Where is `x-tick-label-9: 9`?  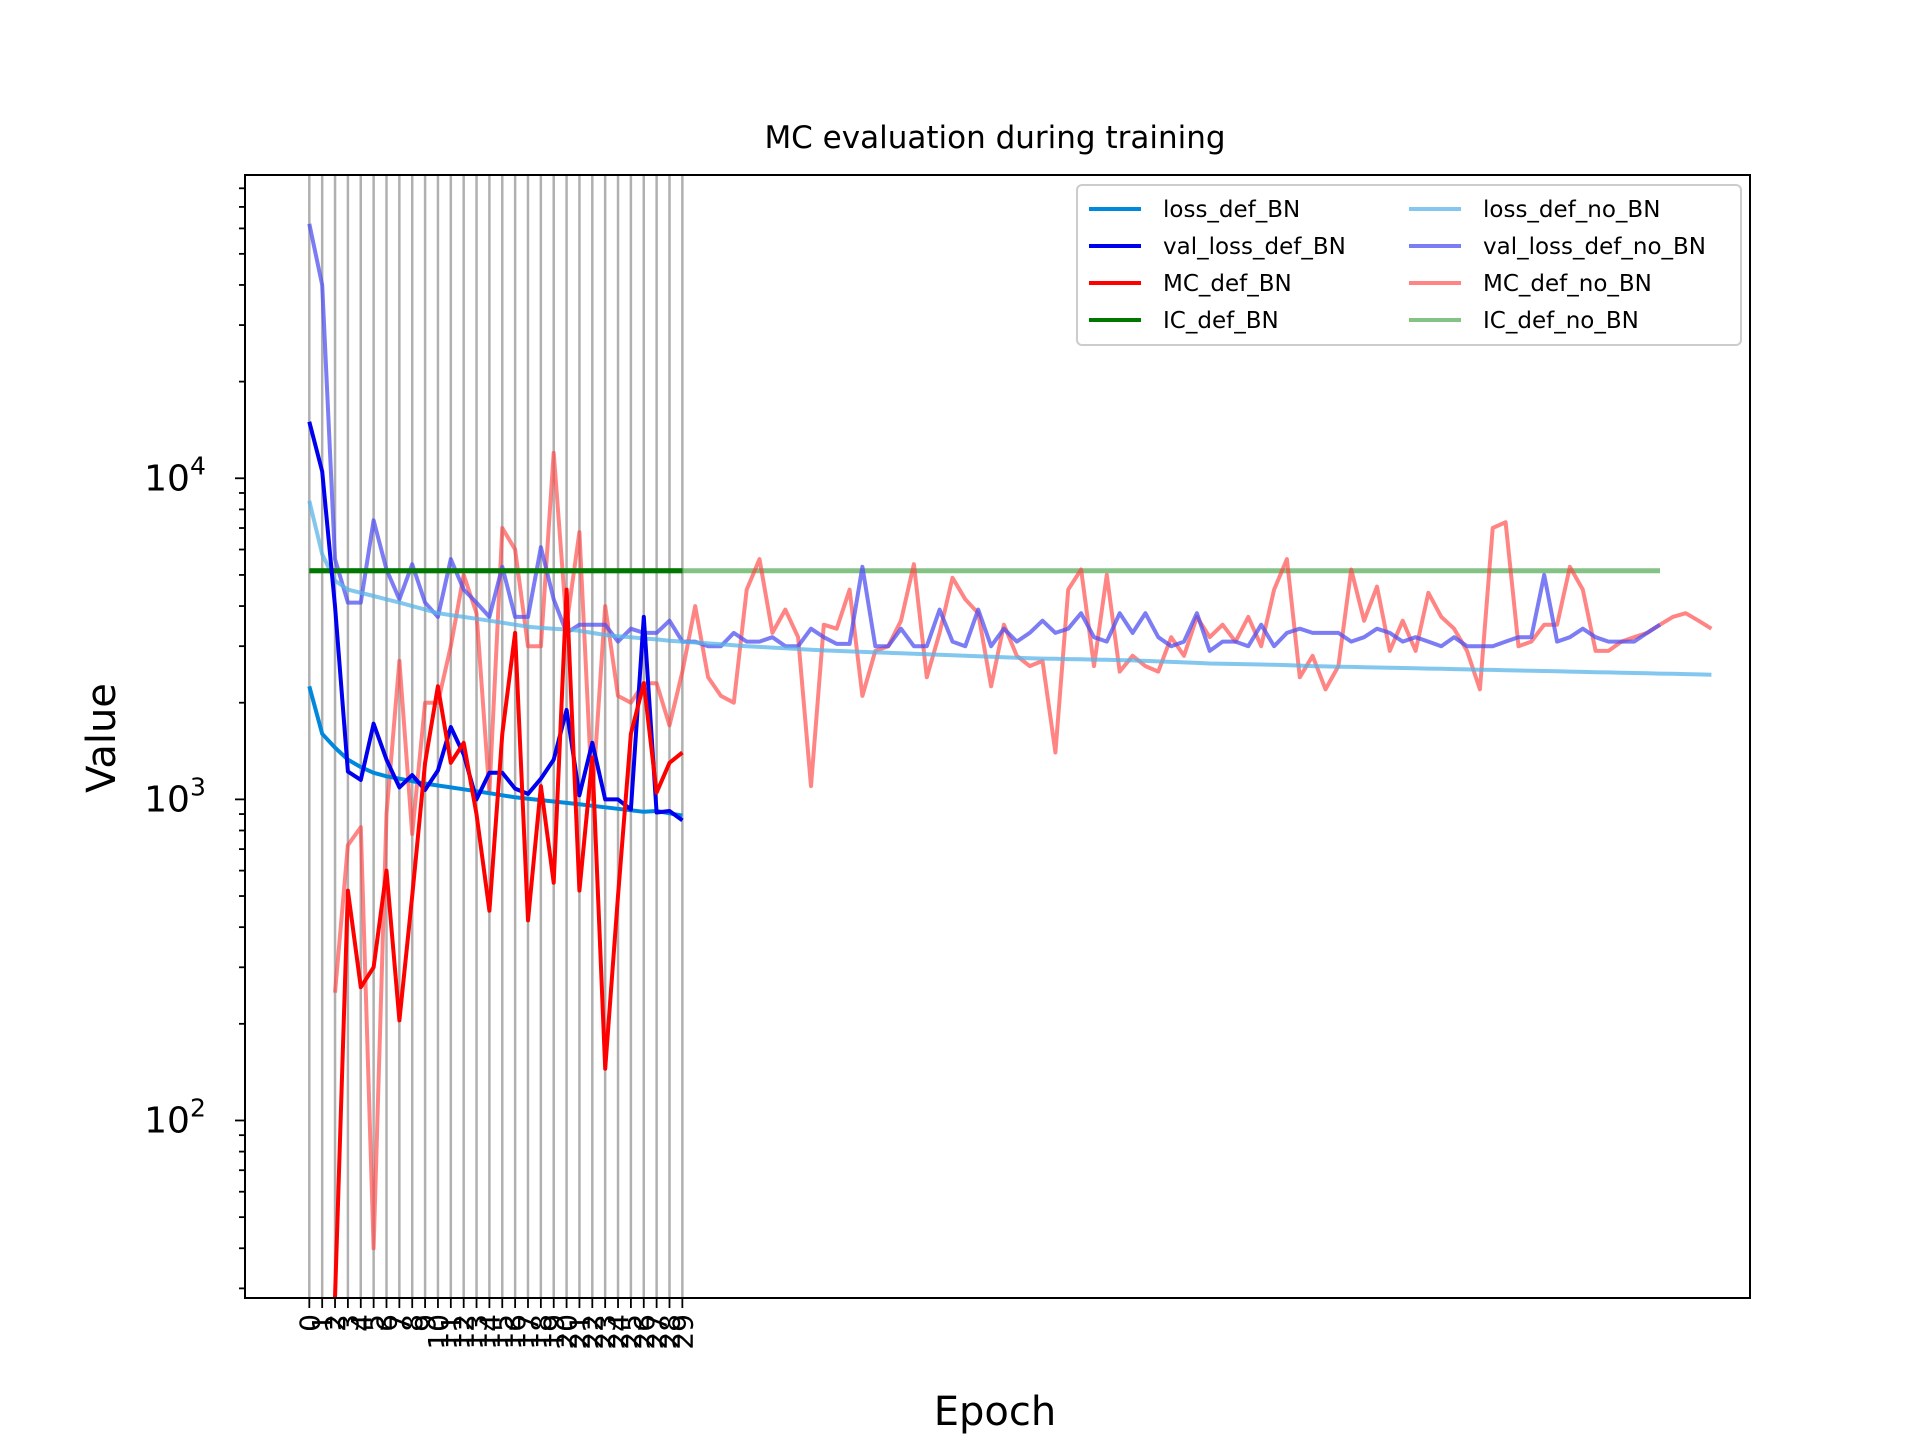
x-tick-label-9: 9 is located at coordinates (425, 1323).